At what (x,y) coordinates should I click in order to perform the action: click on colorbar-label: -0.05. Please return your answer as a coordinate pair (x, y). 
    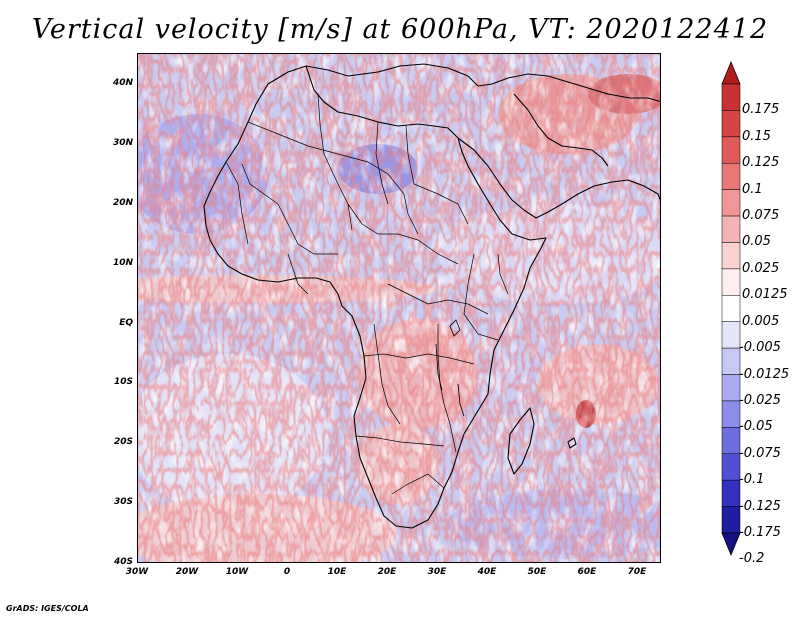
    Looking at the image, I should click on (756, 427).